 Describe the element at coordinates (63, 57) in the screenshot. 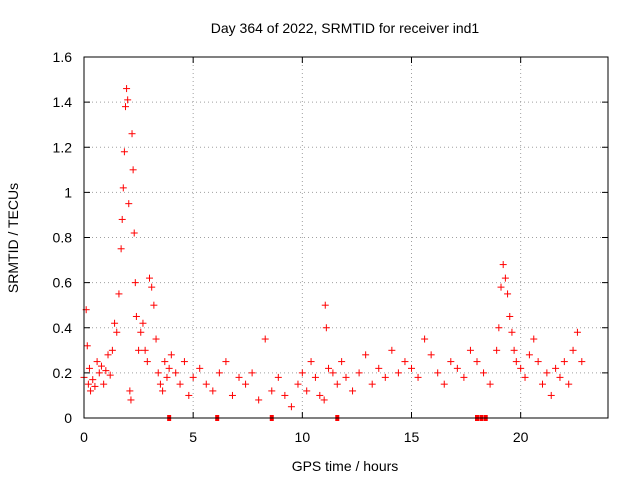

I see `y-tick-label: 1.6` at that location.